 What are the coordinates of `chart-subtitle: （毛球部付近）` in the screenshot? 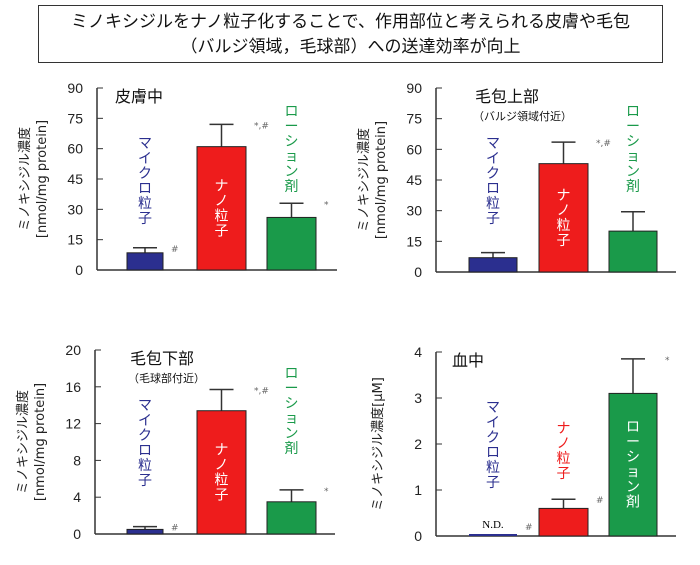 It's located at (166, 378).